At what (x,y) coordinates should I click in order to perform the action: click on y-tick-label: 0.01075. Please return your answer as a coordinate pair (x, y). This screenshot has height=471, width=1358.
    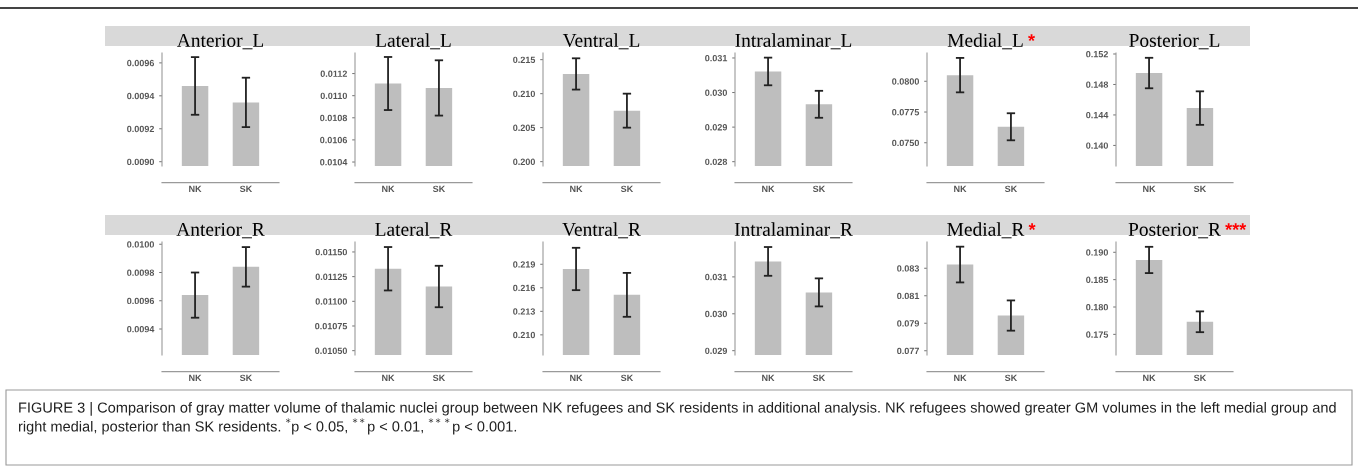
    Looking at the image, I should click on (331, 326).